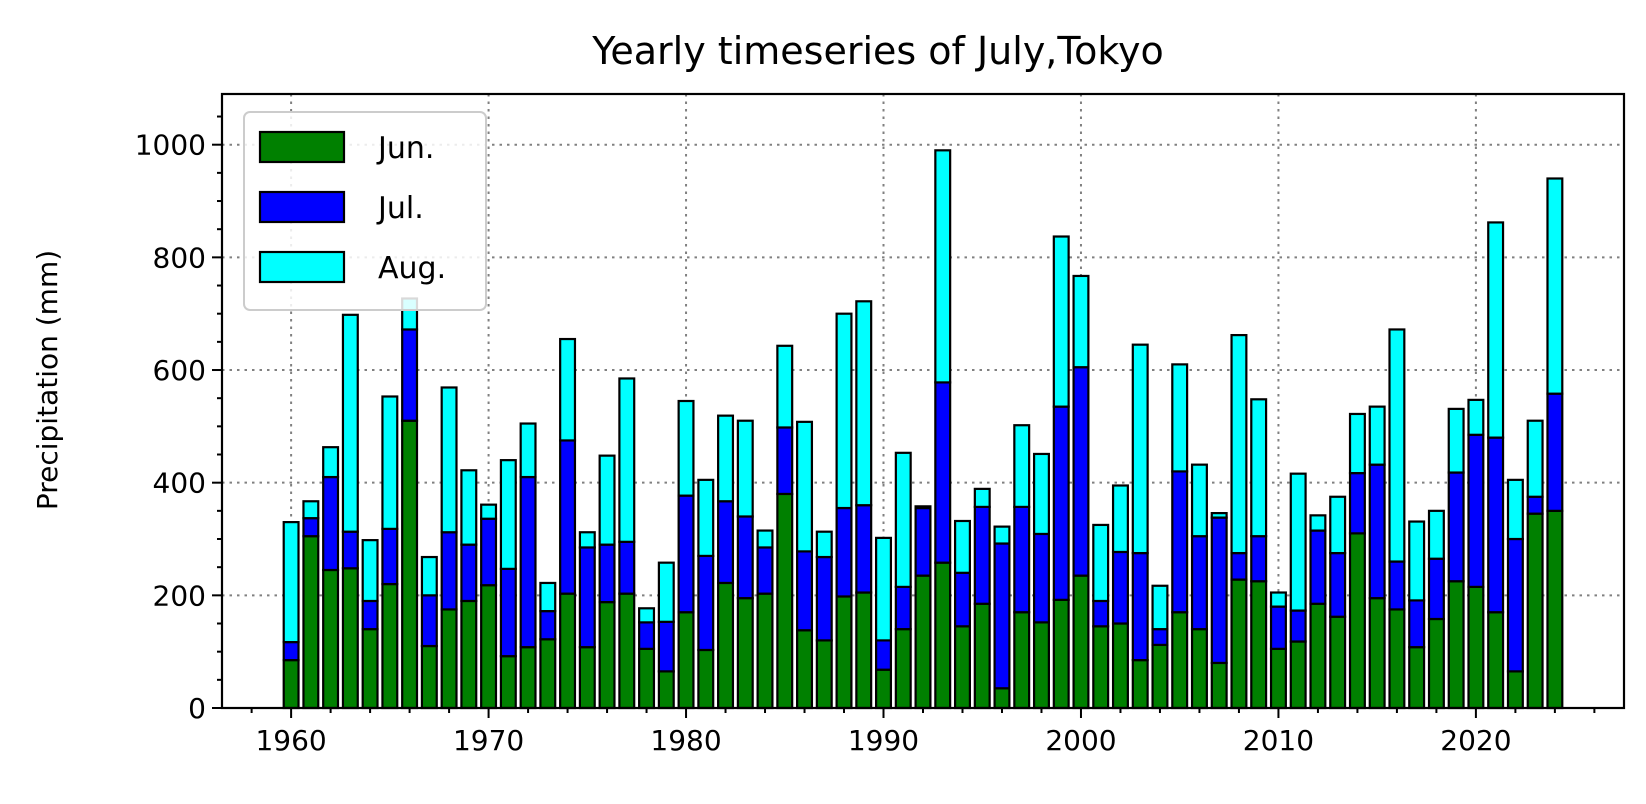 The height and width of the screenshot is (804, 1646). I want to click on bar-aug-1978, so click(647, 615).